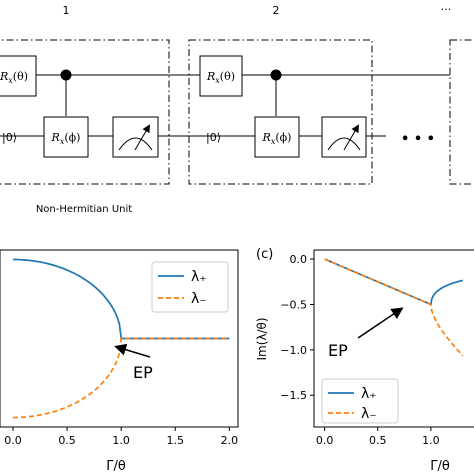  What do you see at coordinates (14, 77) in the screenshot?
I see `rx-theta-label-1: Rx(θ)` at bounding box center [14, 77].